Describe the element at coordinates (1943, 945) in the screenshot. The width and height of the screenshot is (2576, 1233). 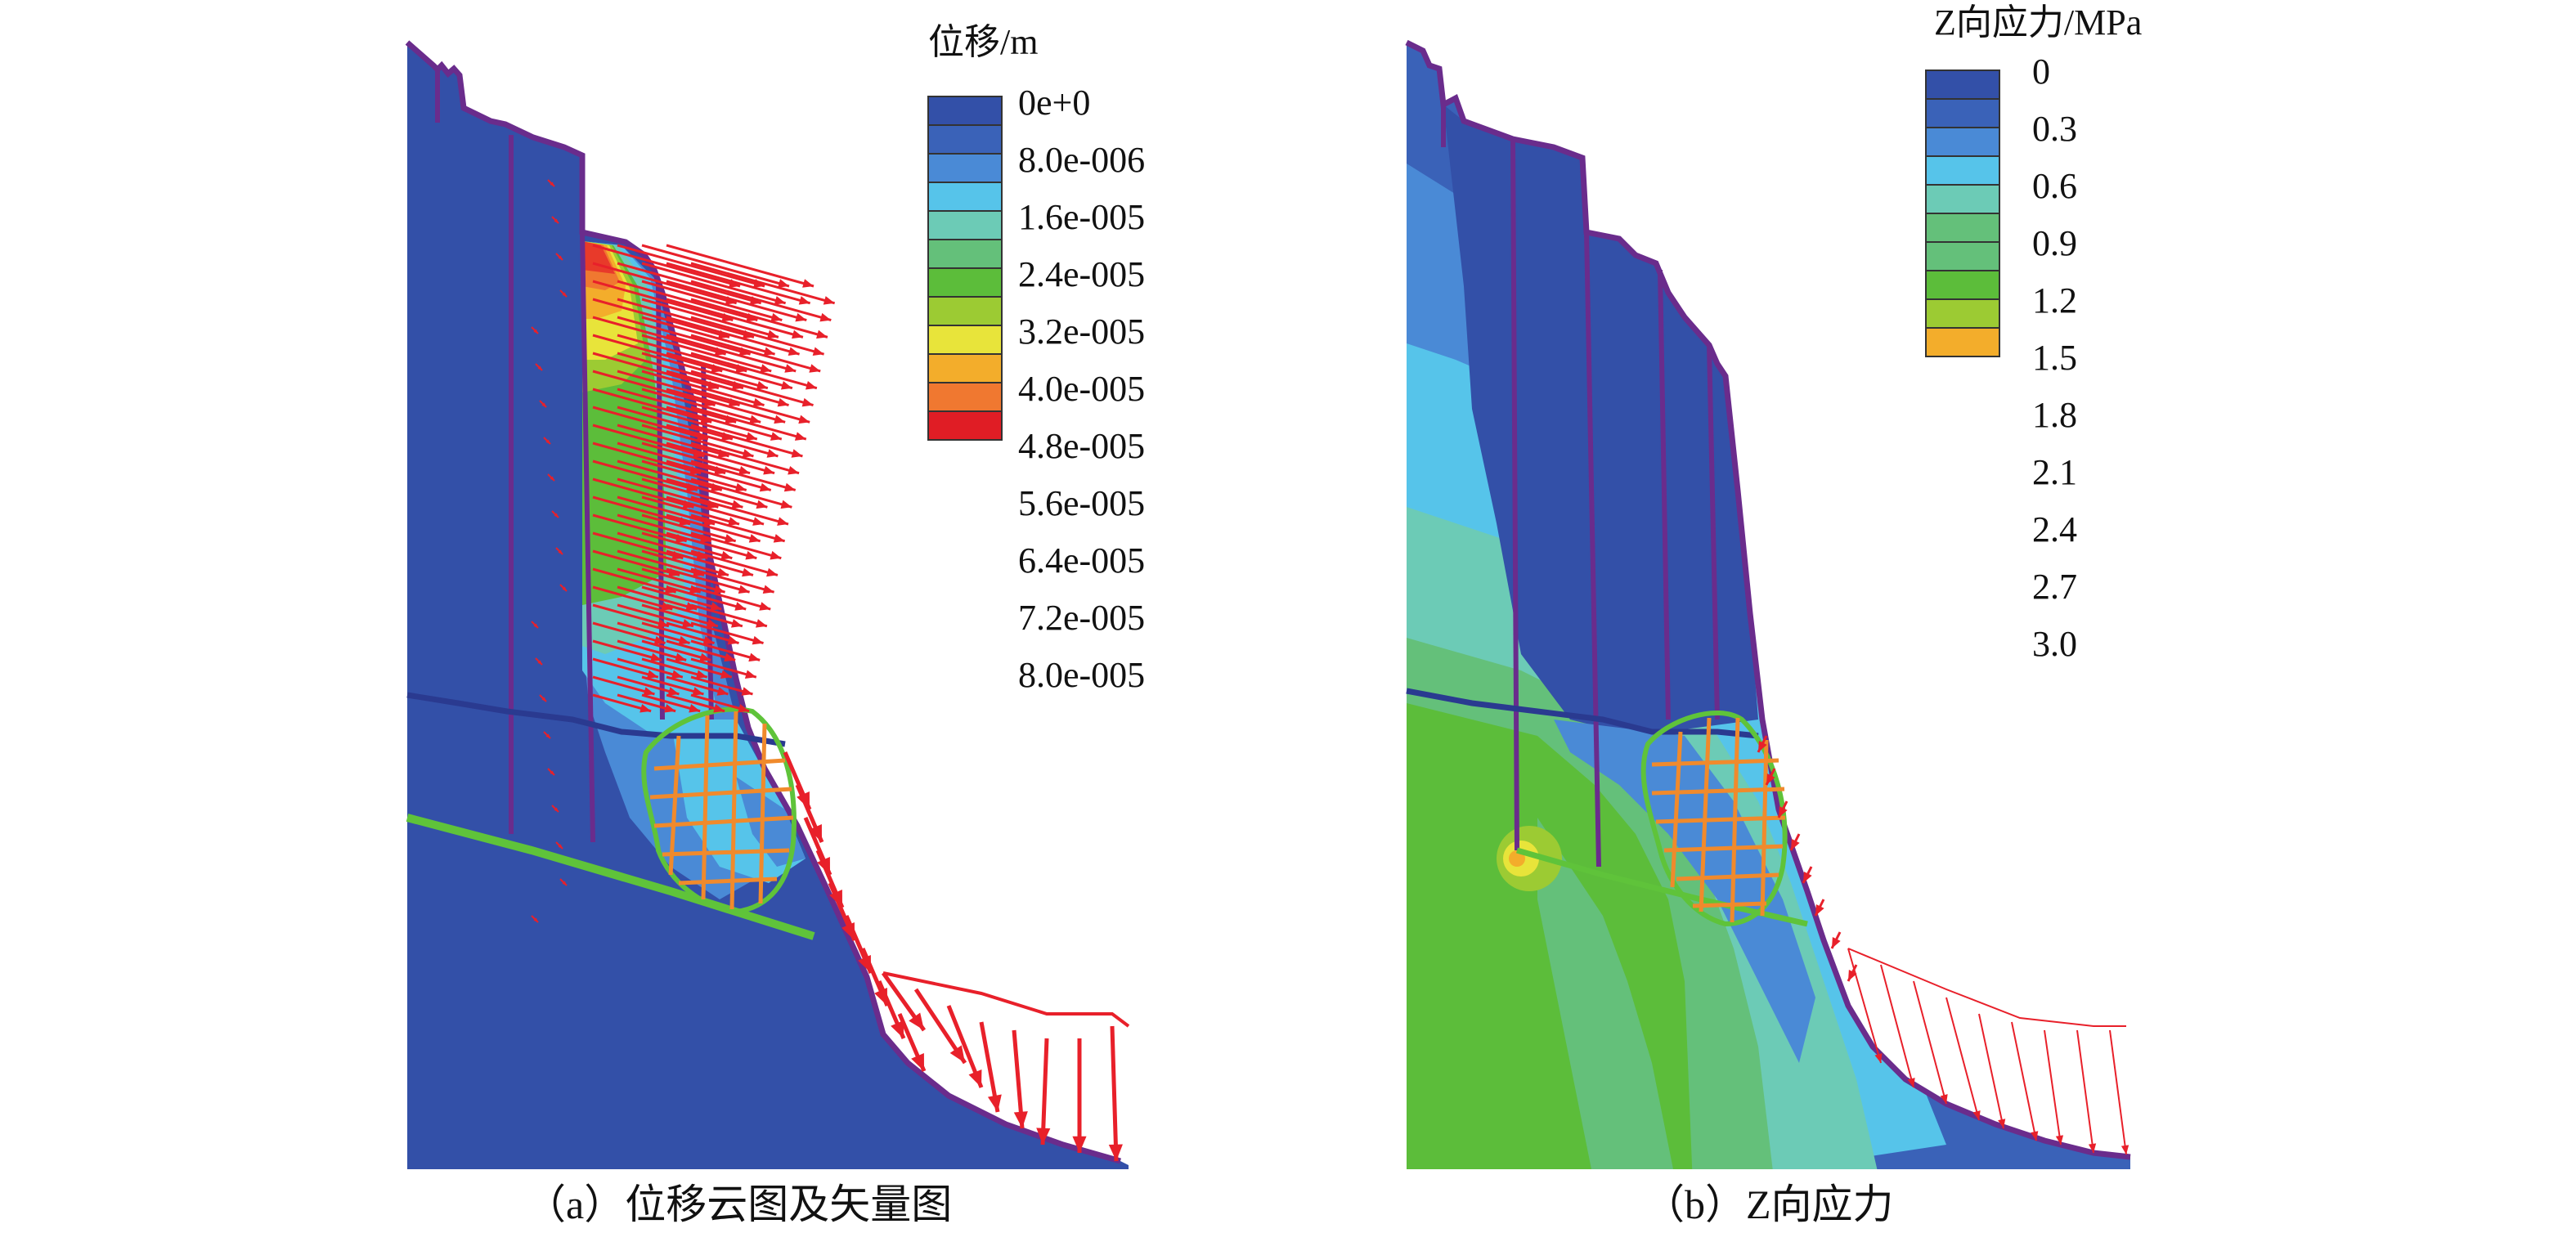
I see `panel-b-stress-vectors` at that location.